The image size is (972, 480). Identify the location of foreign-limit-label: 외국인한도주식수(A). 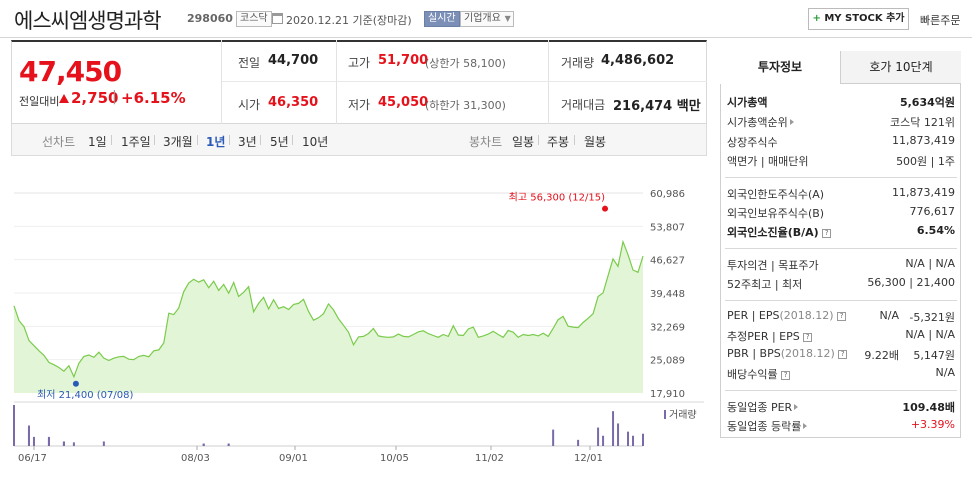
(776, 194).